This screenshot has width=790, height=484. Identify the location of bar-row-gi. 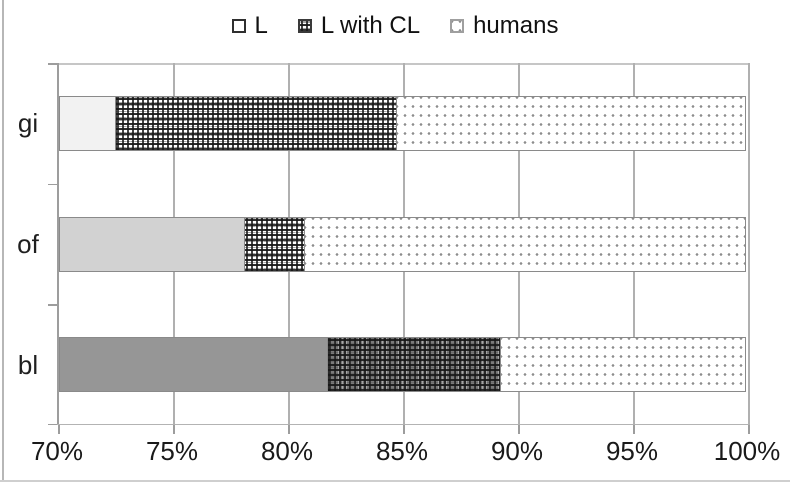
(404, 123).